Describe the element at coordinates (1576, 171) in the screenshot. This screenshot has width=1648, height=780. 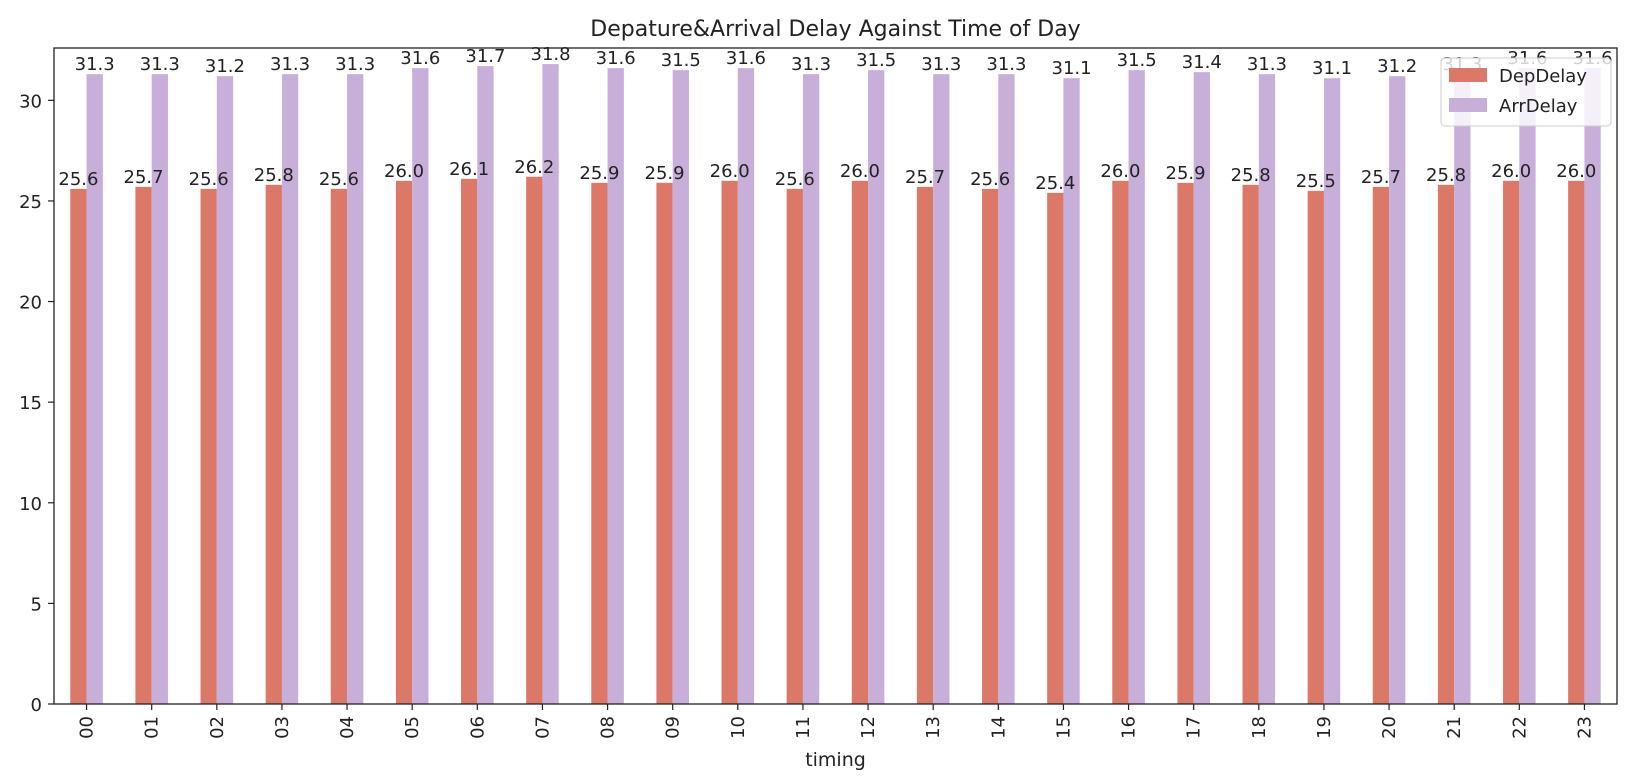
I see `data-label-depdelay-23: 26.0` at that location.